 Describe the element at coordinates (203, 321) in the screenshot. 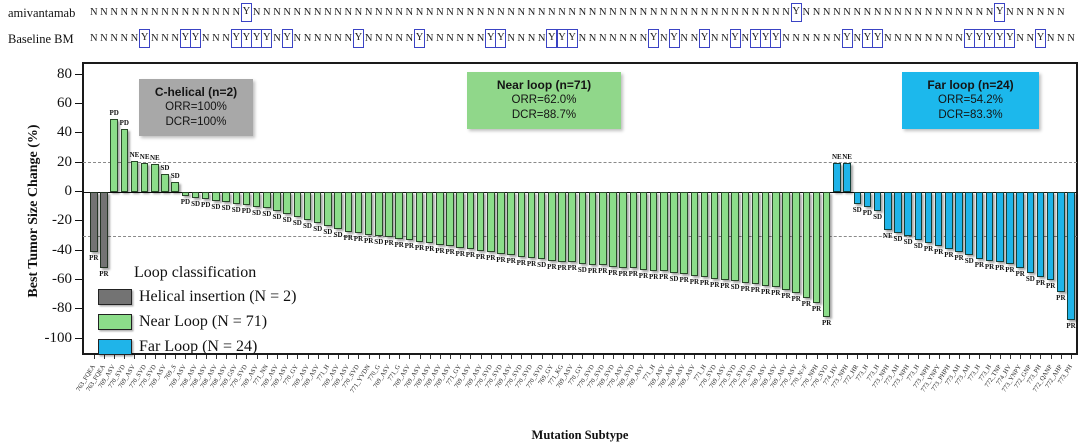

I see `legend-item-label: Near Loop (N = 71)` at that location.